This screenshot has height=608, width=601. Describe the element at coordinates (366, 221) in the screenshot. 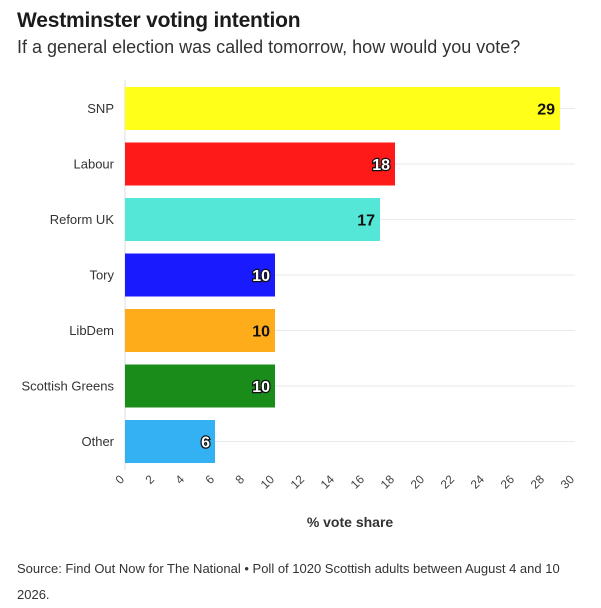

I see `value-label: 17` at that location.